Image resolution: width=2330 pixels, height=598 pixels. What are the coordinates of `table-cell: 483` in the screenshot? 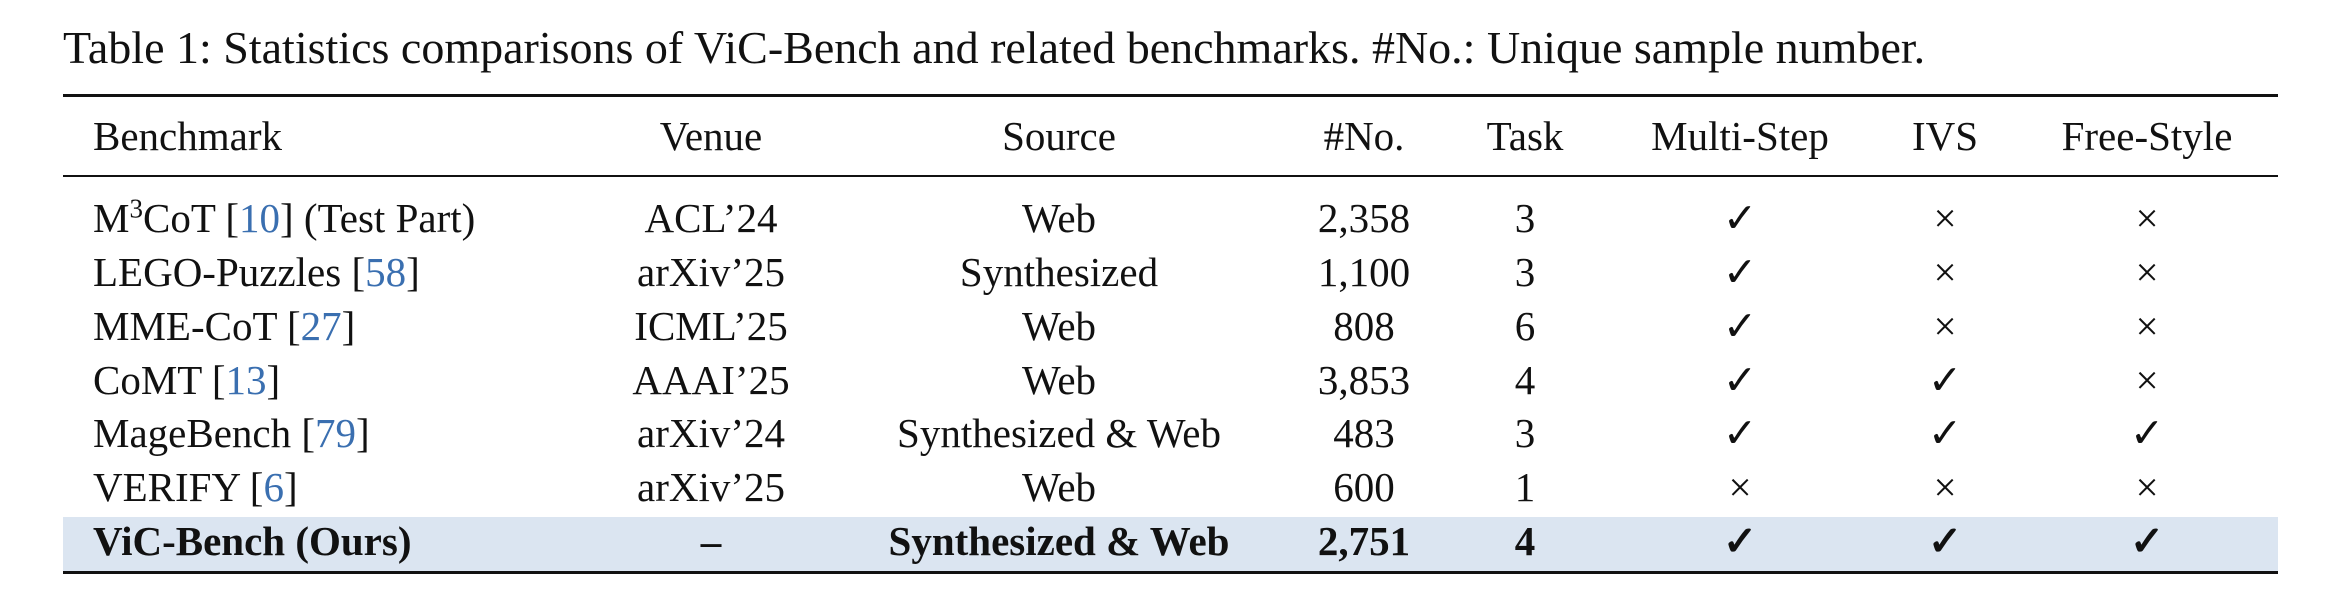 It's located at (1364, 433).